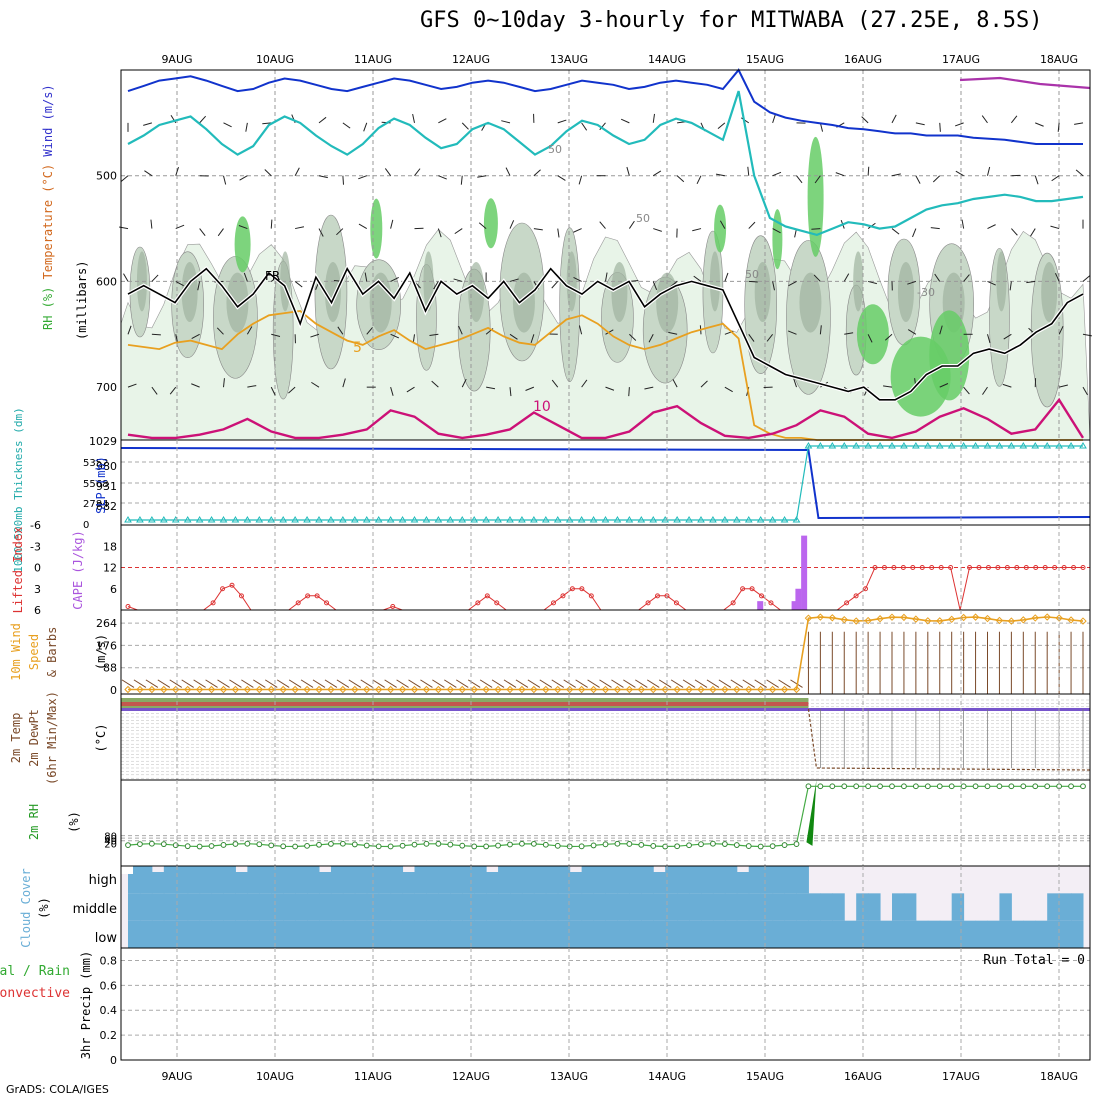 The height and width of the screenshot is (1100, 1100). What do you see at coordinates (109, 960) in the screenshot?
I see `precip-tick-label: 0.8` at bounding box center [109, 960].